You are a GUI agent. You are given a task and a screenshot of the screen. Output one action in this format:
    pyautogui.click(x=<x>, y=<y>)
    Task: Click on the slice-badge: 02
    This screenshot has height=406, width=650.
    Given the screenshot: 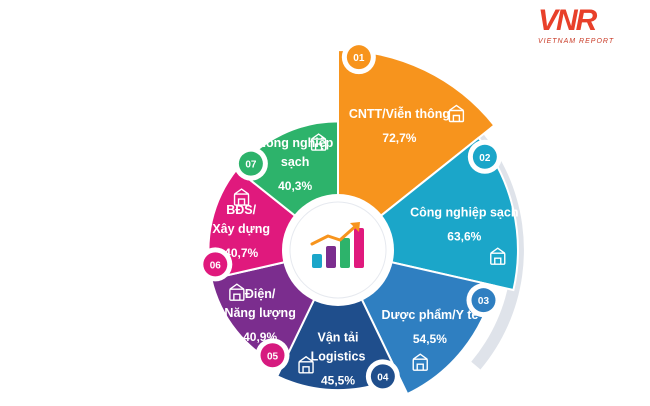 What is the action you would take?
    pyautogui.click(x=484, y=156)
    